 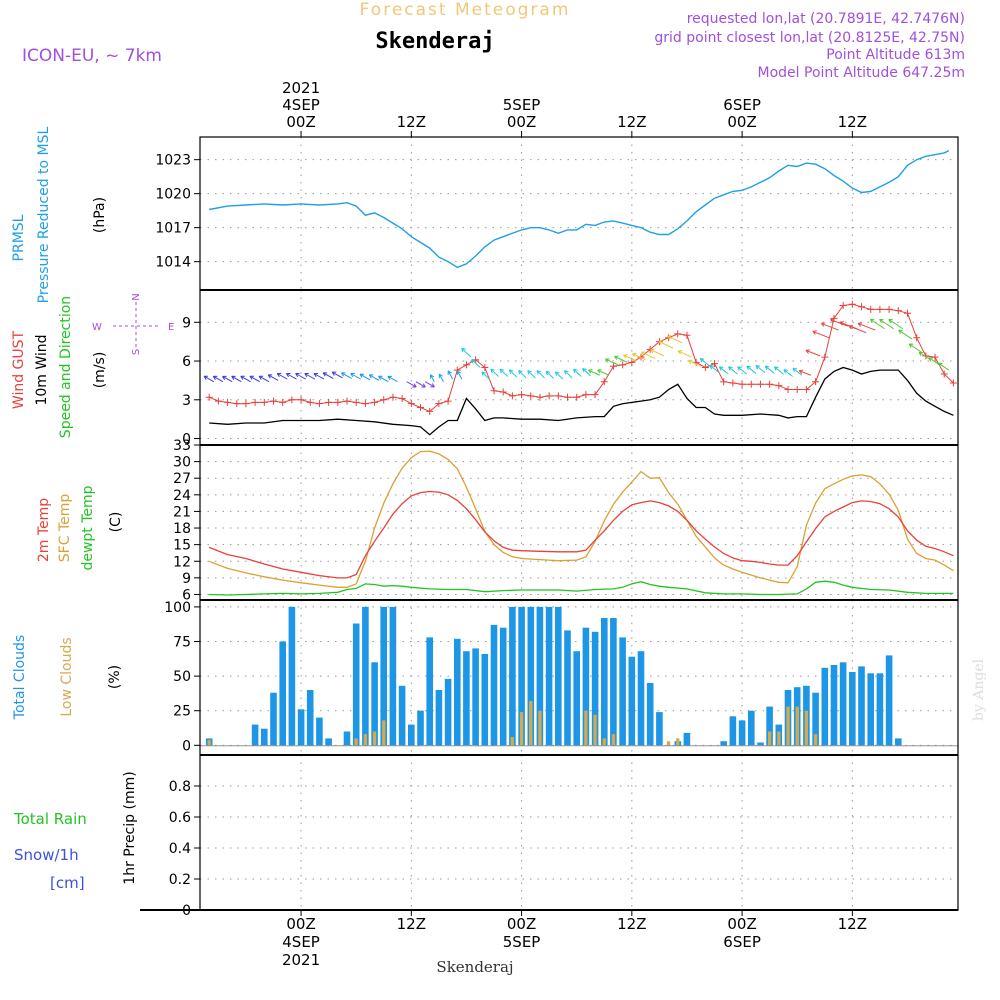 What do you see at coordinates (474, 967) in the screenshot?
I see `footer-location: Skenderaj` at bounding box center [474, 967].